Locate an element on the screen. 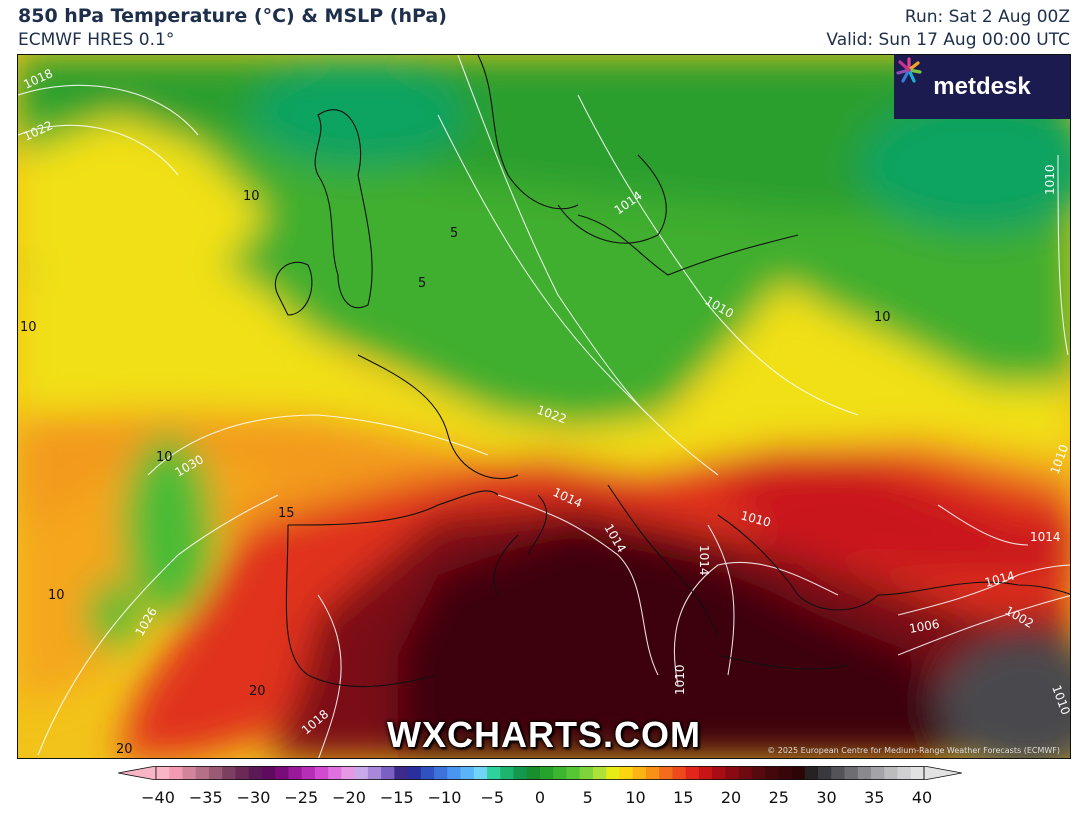  colorbar-tick-label: 5 is located at coordinates (587, 797).